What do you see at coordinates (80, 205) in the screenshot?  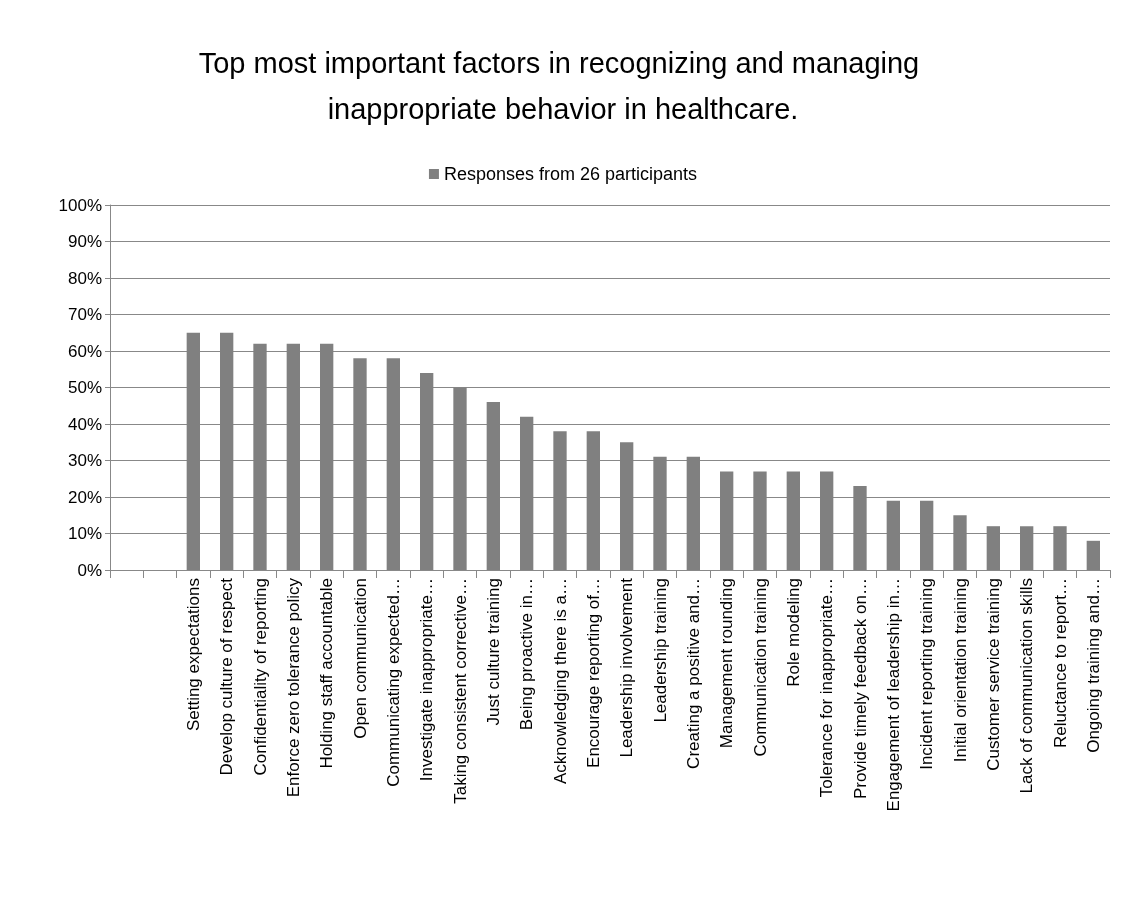 I see `y-tick-label: 100%` at bounding box center [80, 205].